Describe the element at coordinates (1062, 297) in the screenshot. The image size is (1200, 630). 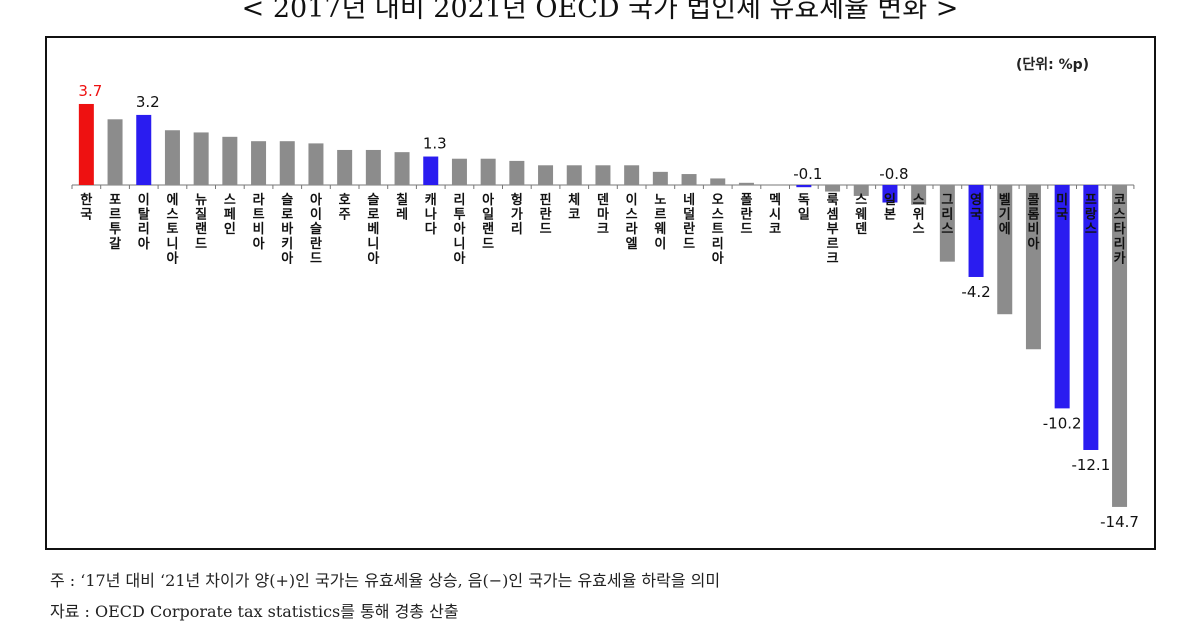
I see `bar-미국` at that location.